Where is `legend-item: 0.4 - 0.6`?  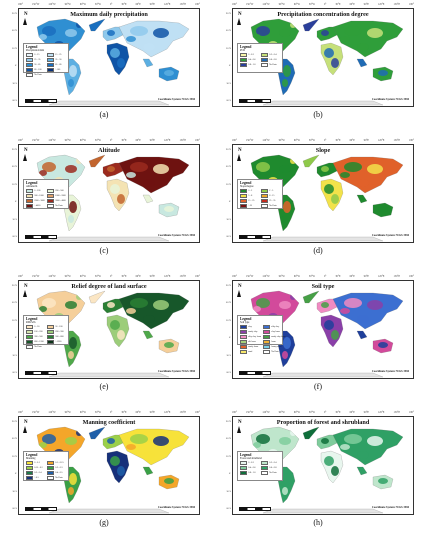 legend-item: 0.4 - 0.6 is located at coordinates (249, 467).